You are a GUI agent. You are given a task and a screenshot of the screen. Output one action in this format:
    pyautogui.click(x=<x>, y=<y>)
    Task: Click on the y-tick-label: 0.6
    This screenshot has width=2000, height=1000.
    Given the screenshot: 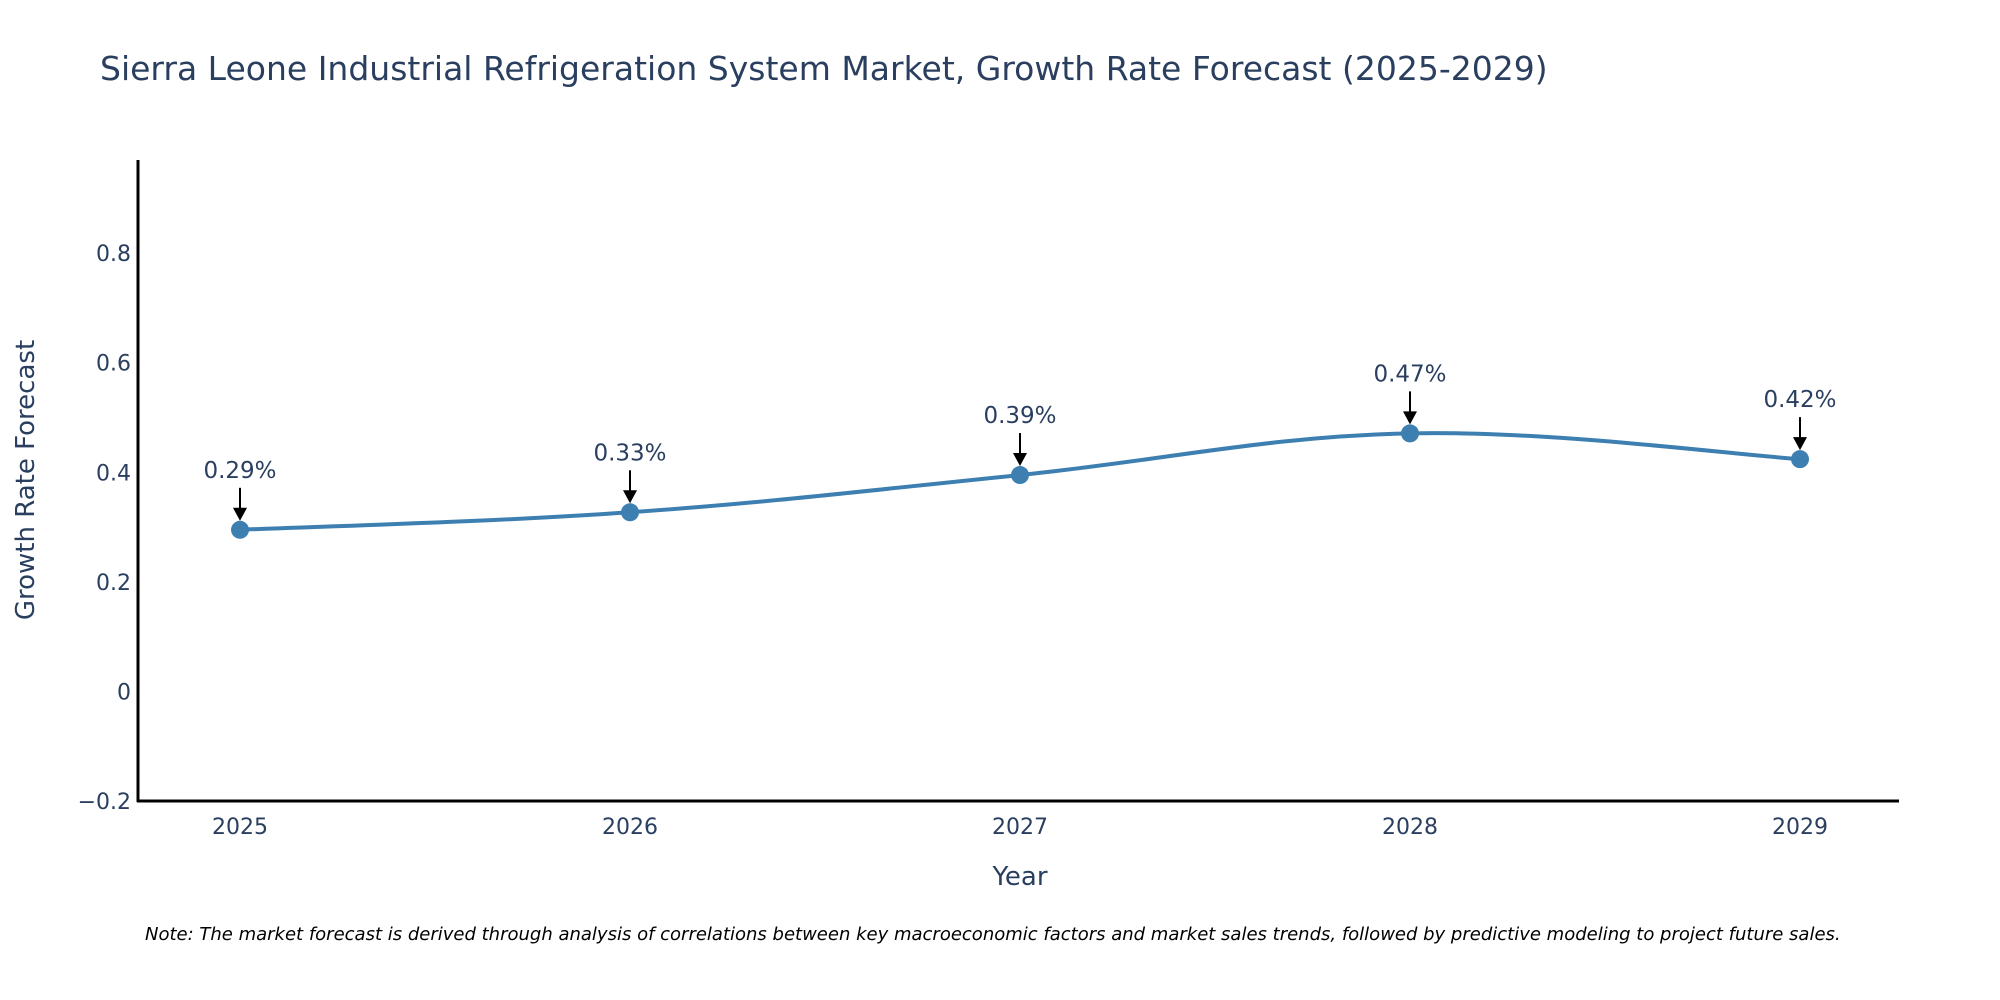 What is the action you would take?
    pyautogui.click(x=113, y=364)
    